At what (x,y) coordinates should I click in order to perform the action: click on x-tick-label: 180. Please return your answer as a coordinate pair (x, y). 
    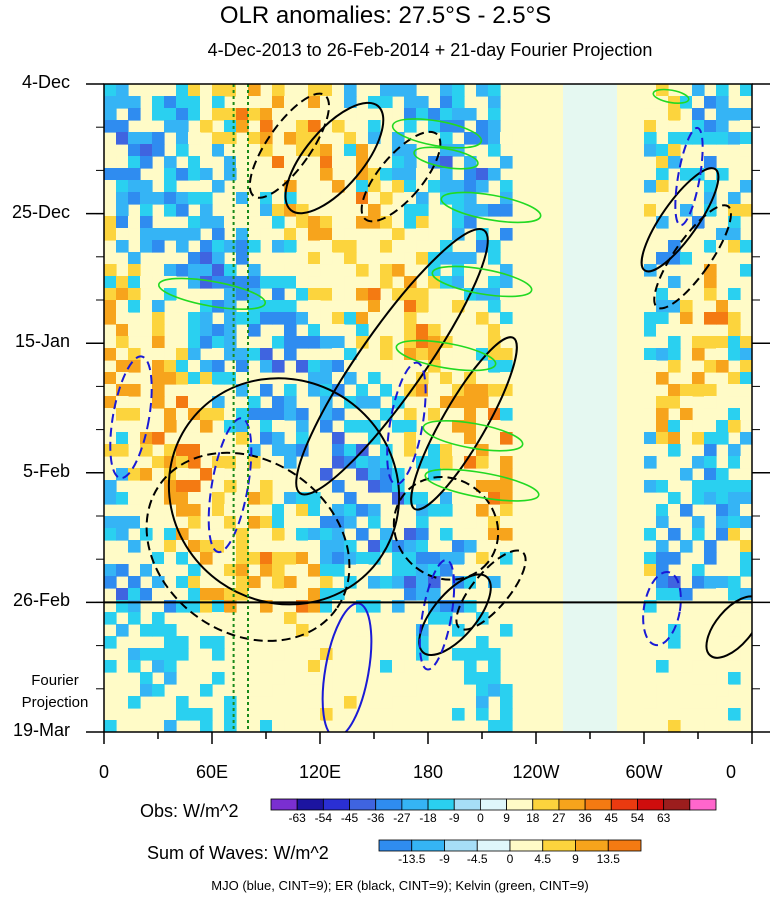
    Looking at the image, I should click on (428, 772).